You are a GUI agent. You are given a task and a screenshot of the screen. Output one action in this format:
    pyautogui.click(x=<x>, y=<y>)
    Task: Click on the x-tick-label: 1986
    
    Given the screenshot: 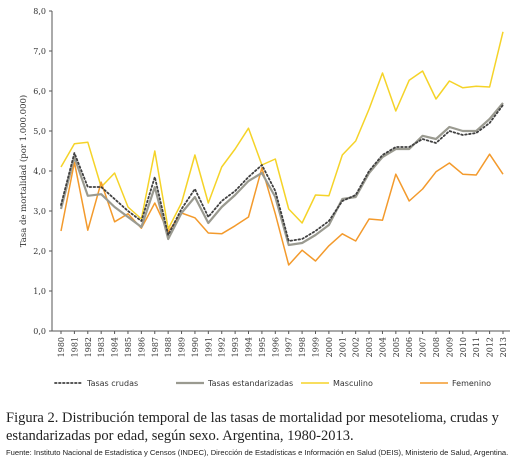 What is the action you would take?
    pyautogui.click(x=141, y=347)
    